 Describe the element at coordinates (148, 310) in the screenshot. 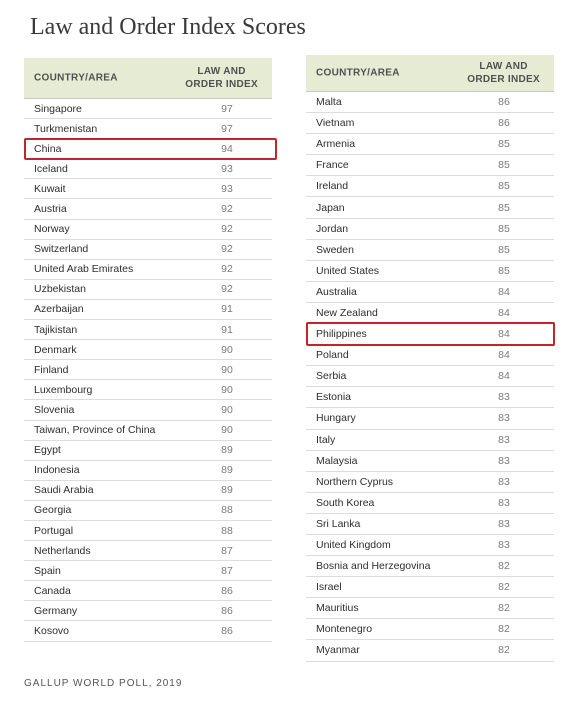

I see `table-row: Azerbaijan 91` at that location.